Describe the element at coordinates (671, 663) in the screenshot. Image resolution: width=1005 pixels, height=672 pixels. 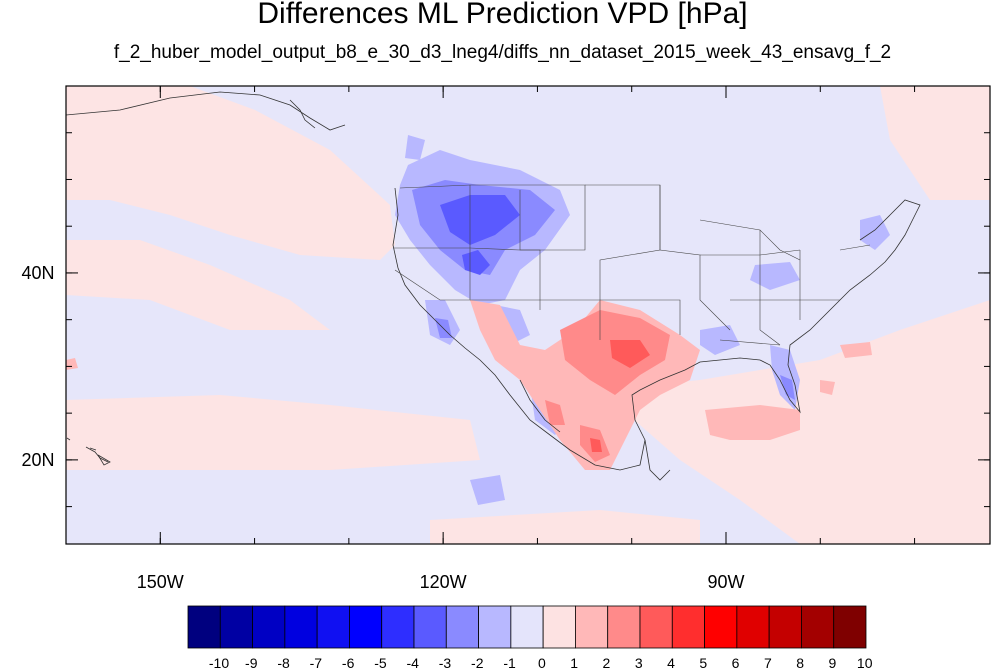
I see `colorbar-label: 4` at that location.